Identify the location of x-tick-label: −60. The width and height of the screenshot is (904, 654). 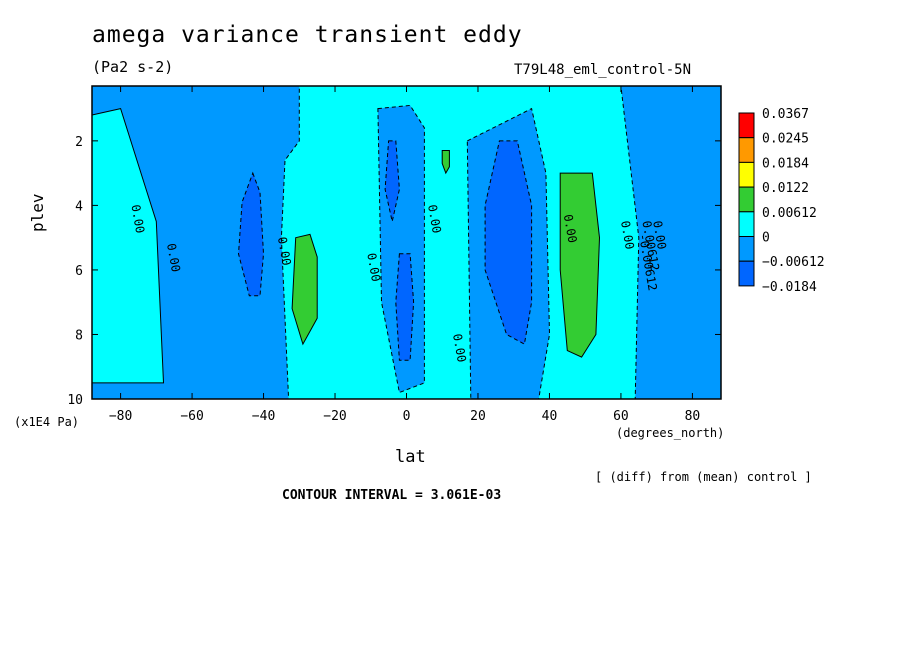
(191, 416).